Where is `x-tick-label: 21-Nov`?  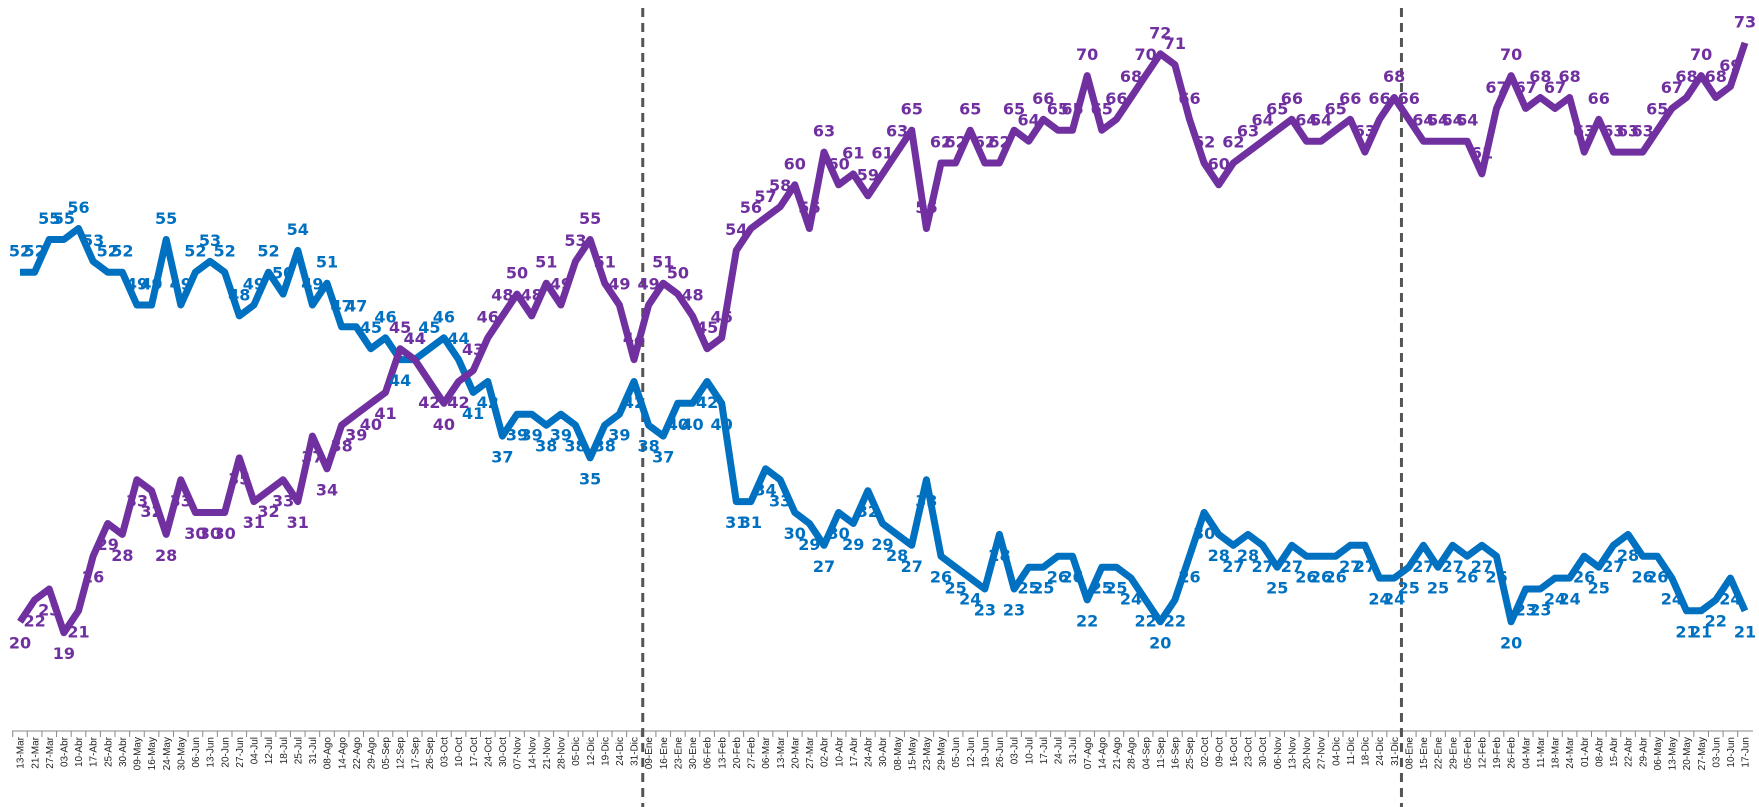 x-tick-label: 21-Nov is located at coordinates (547, 753).